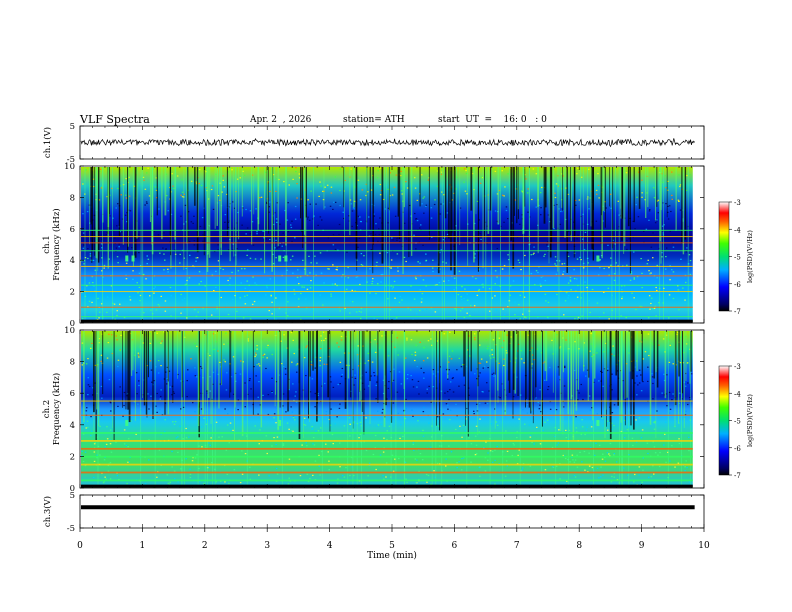  Describe the element at coordinates (387, 486) in the screenshot. I see `ch2-spectrogram-dc-band` at that location.